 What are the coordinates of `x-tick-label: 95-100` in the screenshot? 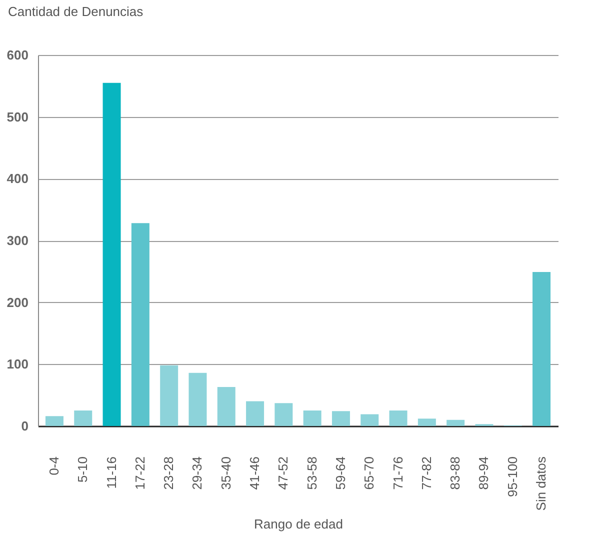 It's located at (512, 476).